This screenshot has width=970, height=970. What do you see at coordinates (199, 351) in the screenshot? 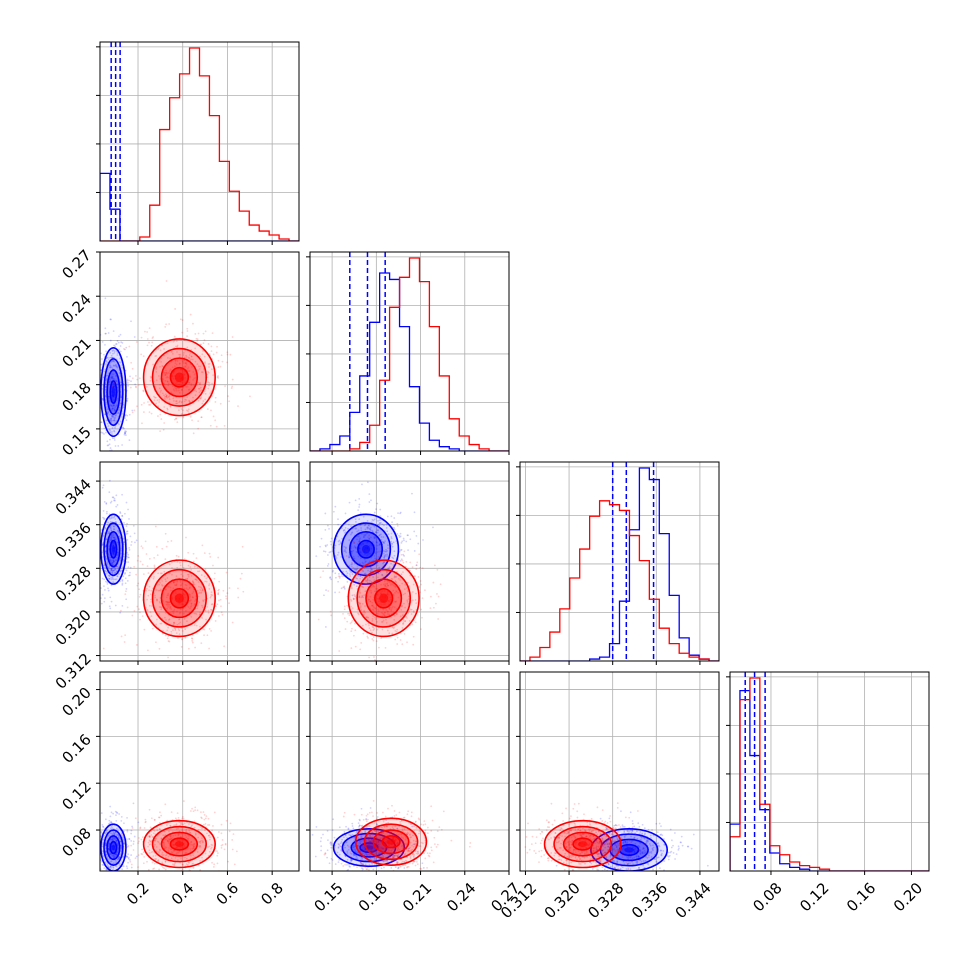
I see `panel-background` at bounding box center [199, 351].